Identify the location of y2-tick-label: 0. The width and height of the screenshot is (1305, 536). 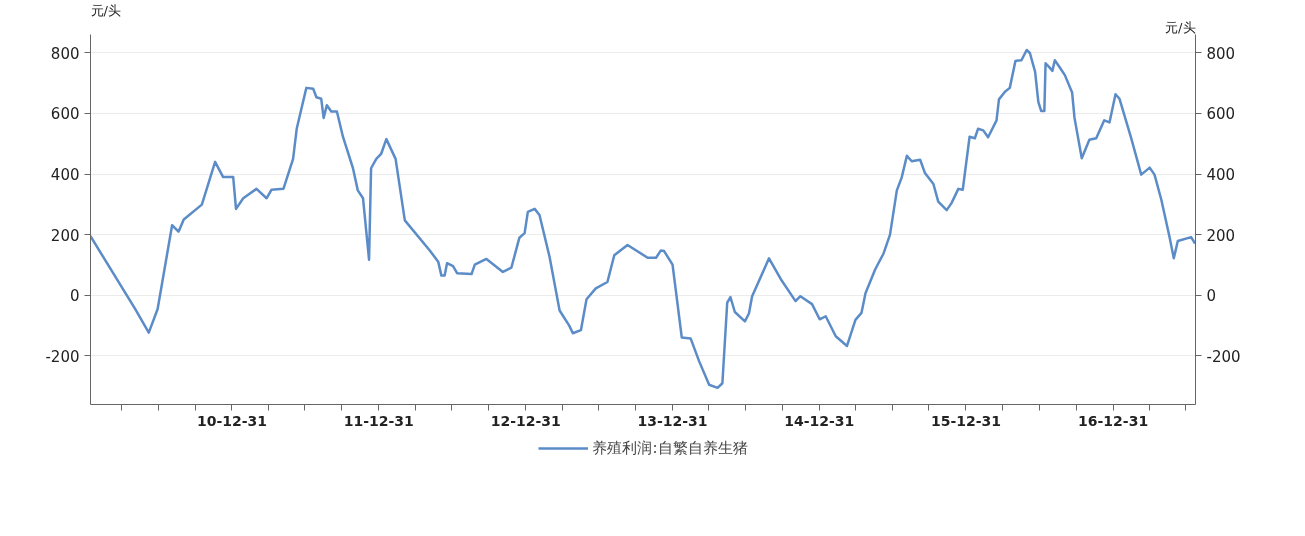
(1211, 296).